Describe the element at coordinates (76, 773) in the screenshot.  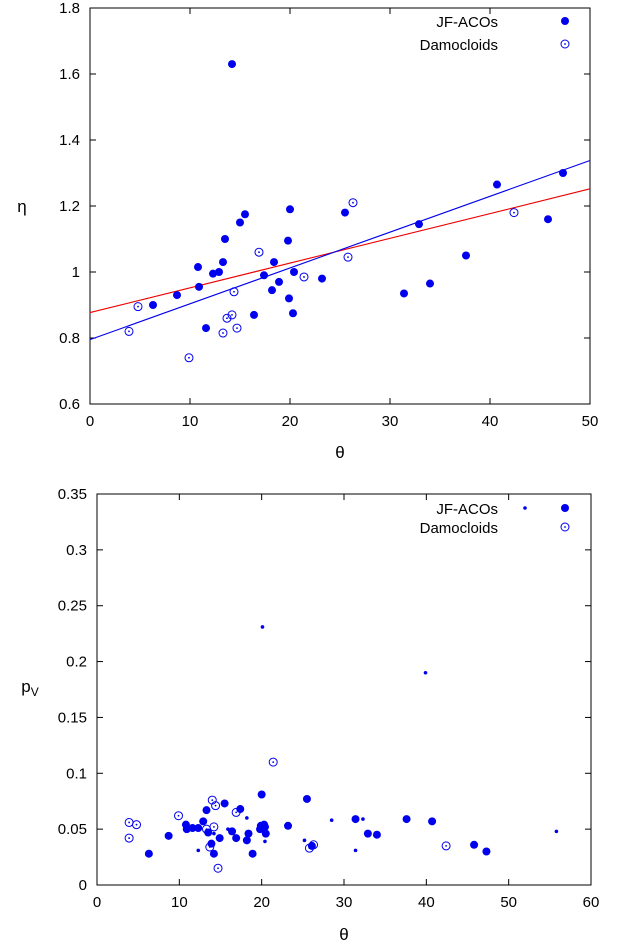
I see `y-tick-label: 0.1` at that location.